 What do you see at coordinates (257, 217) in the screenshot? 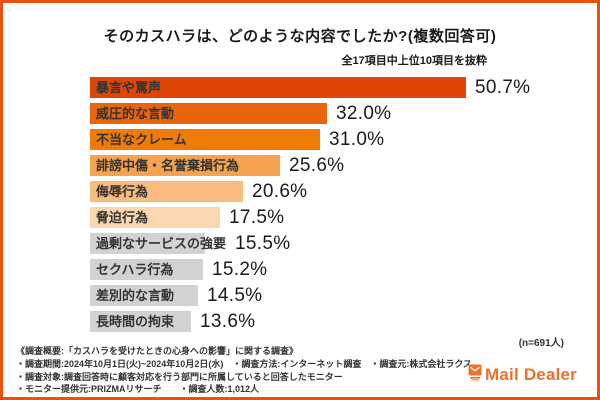
I see `bar-value: 17.5%` at bounding box center [257, 217].